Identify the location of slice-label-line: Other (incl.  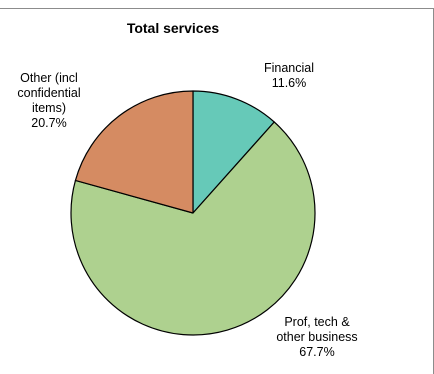
(49, 78).